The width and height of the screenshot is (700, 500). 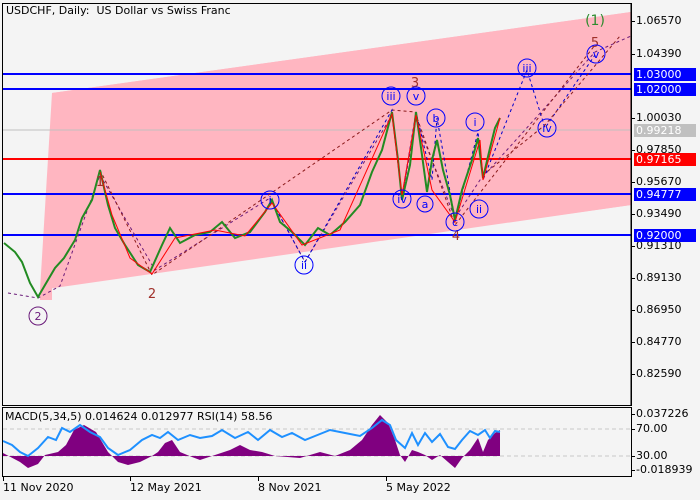 I want to click on price-tick: 0.91310, so click(x=656, y=245).